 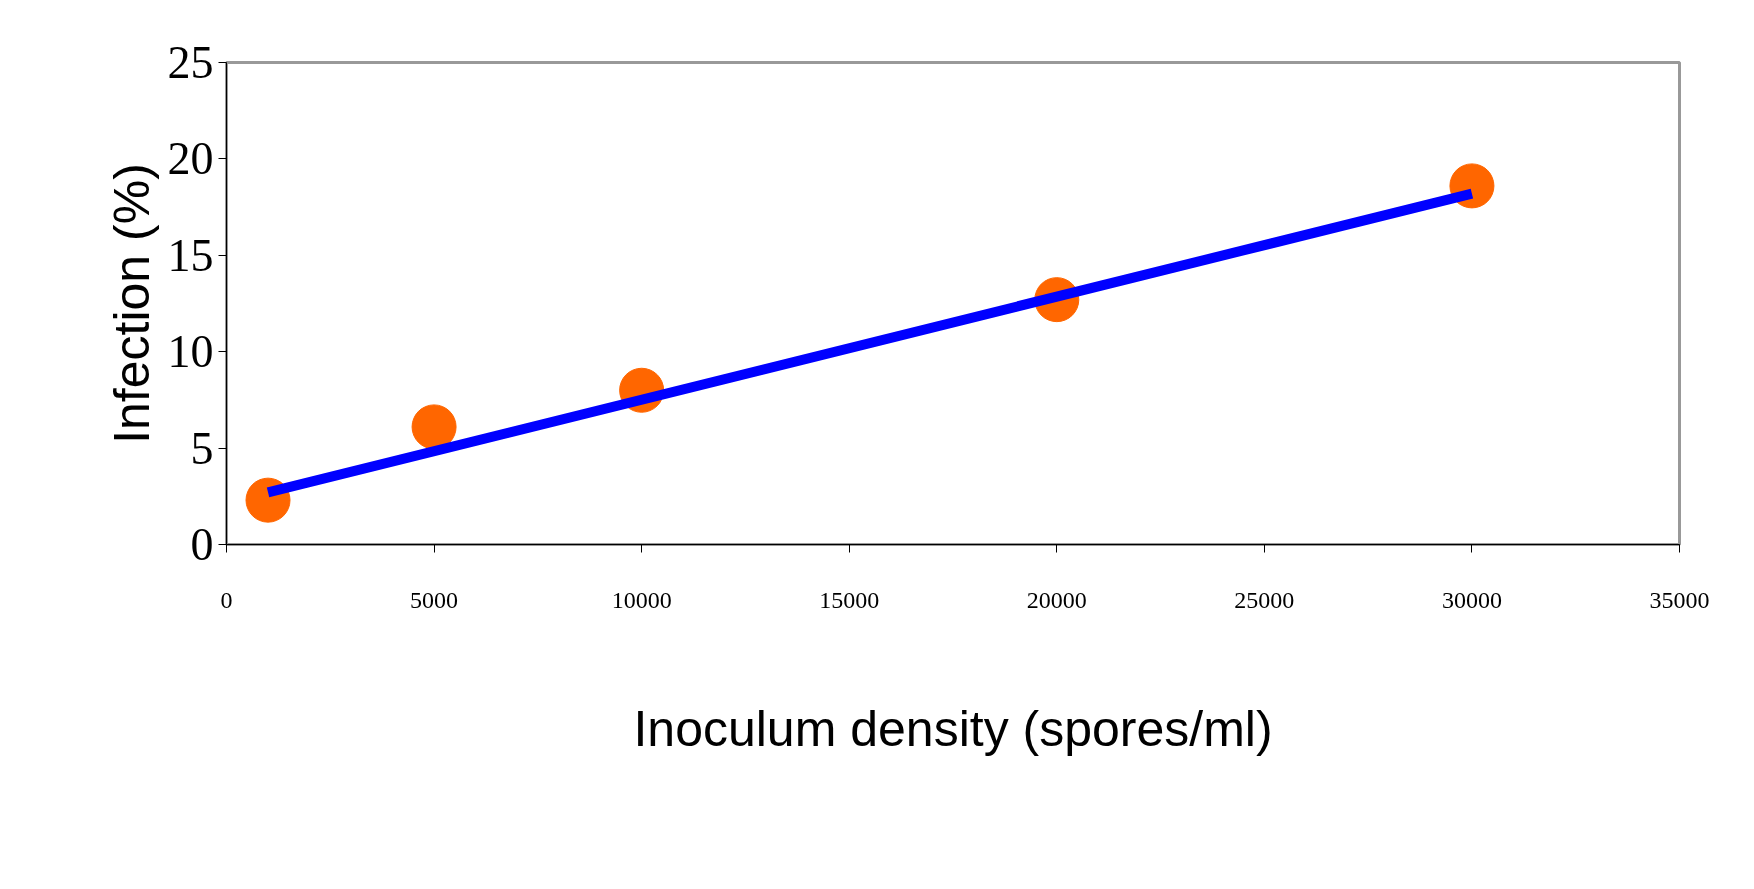 I want to click on x-tick-label: 0, so click(x=226, y=599).